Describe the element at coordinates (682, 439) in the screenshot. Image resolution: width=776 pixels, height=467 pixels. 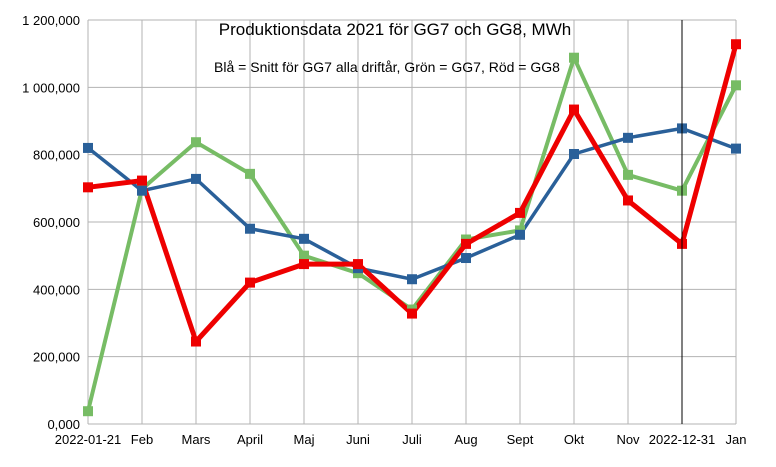
I see `x-tick-label: 2022-12-31` at that location.